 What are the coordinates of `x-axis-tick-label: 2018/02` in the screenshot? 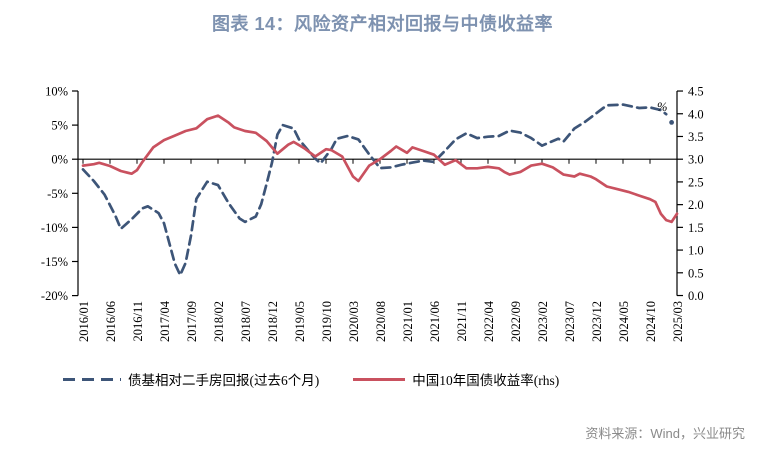 It's located at (219, 321).